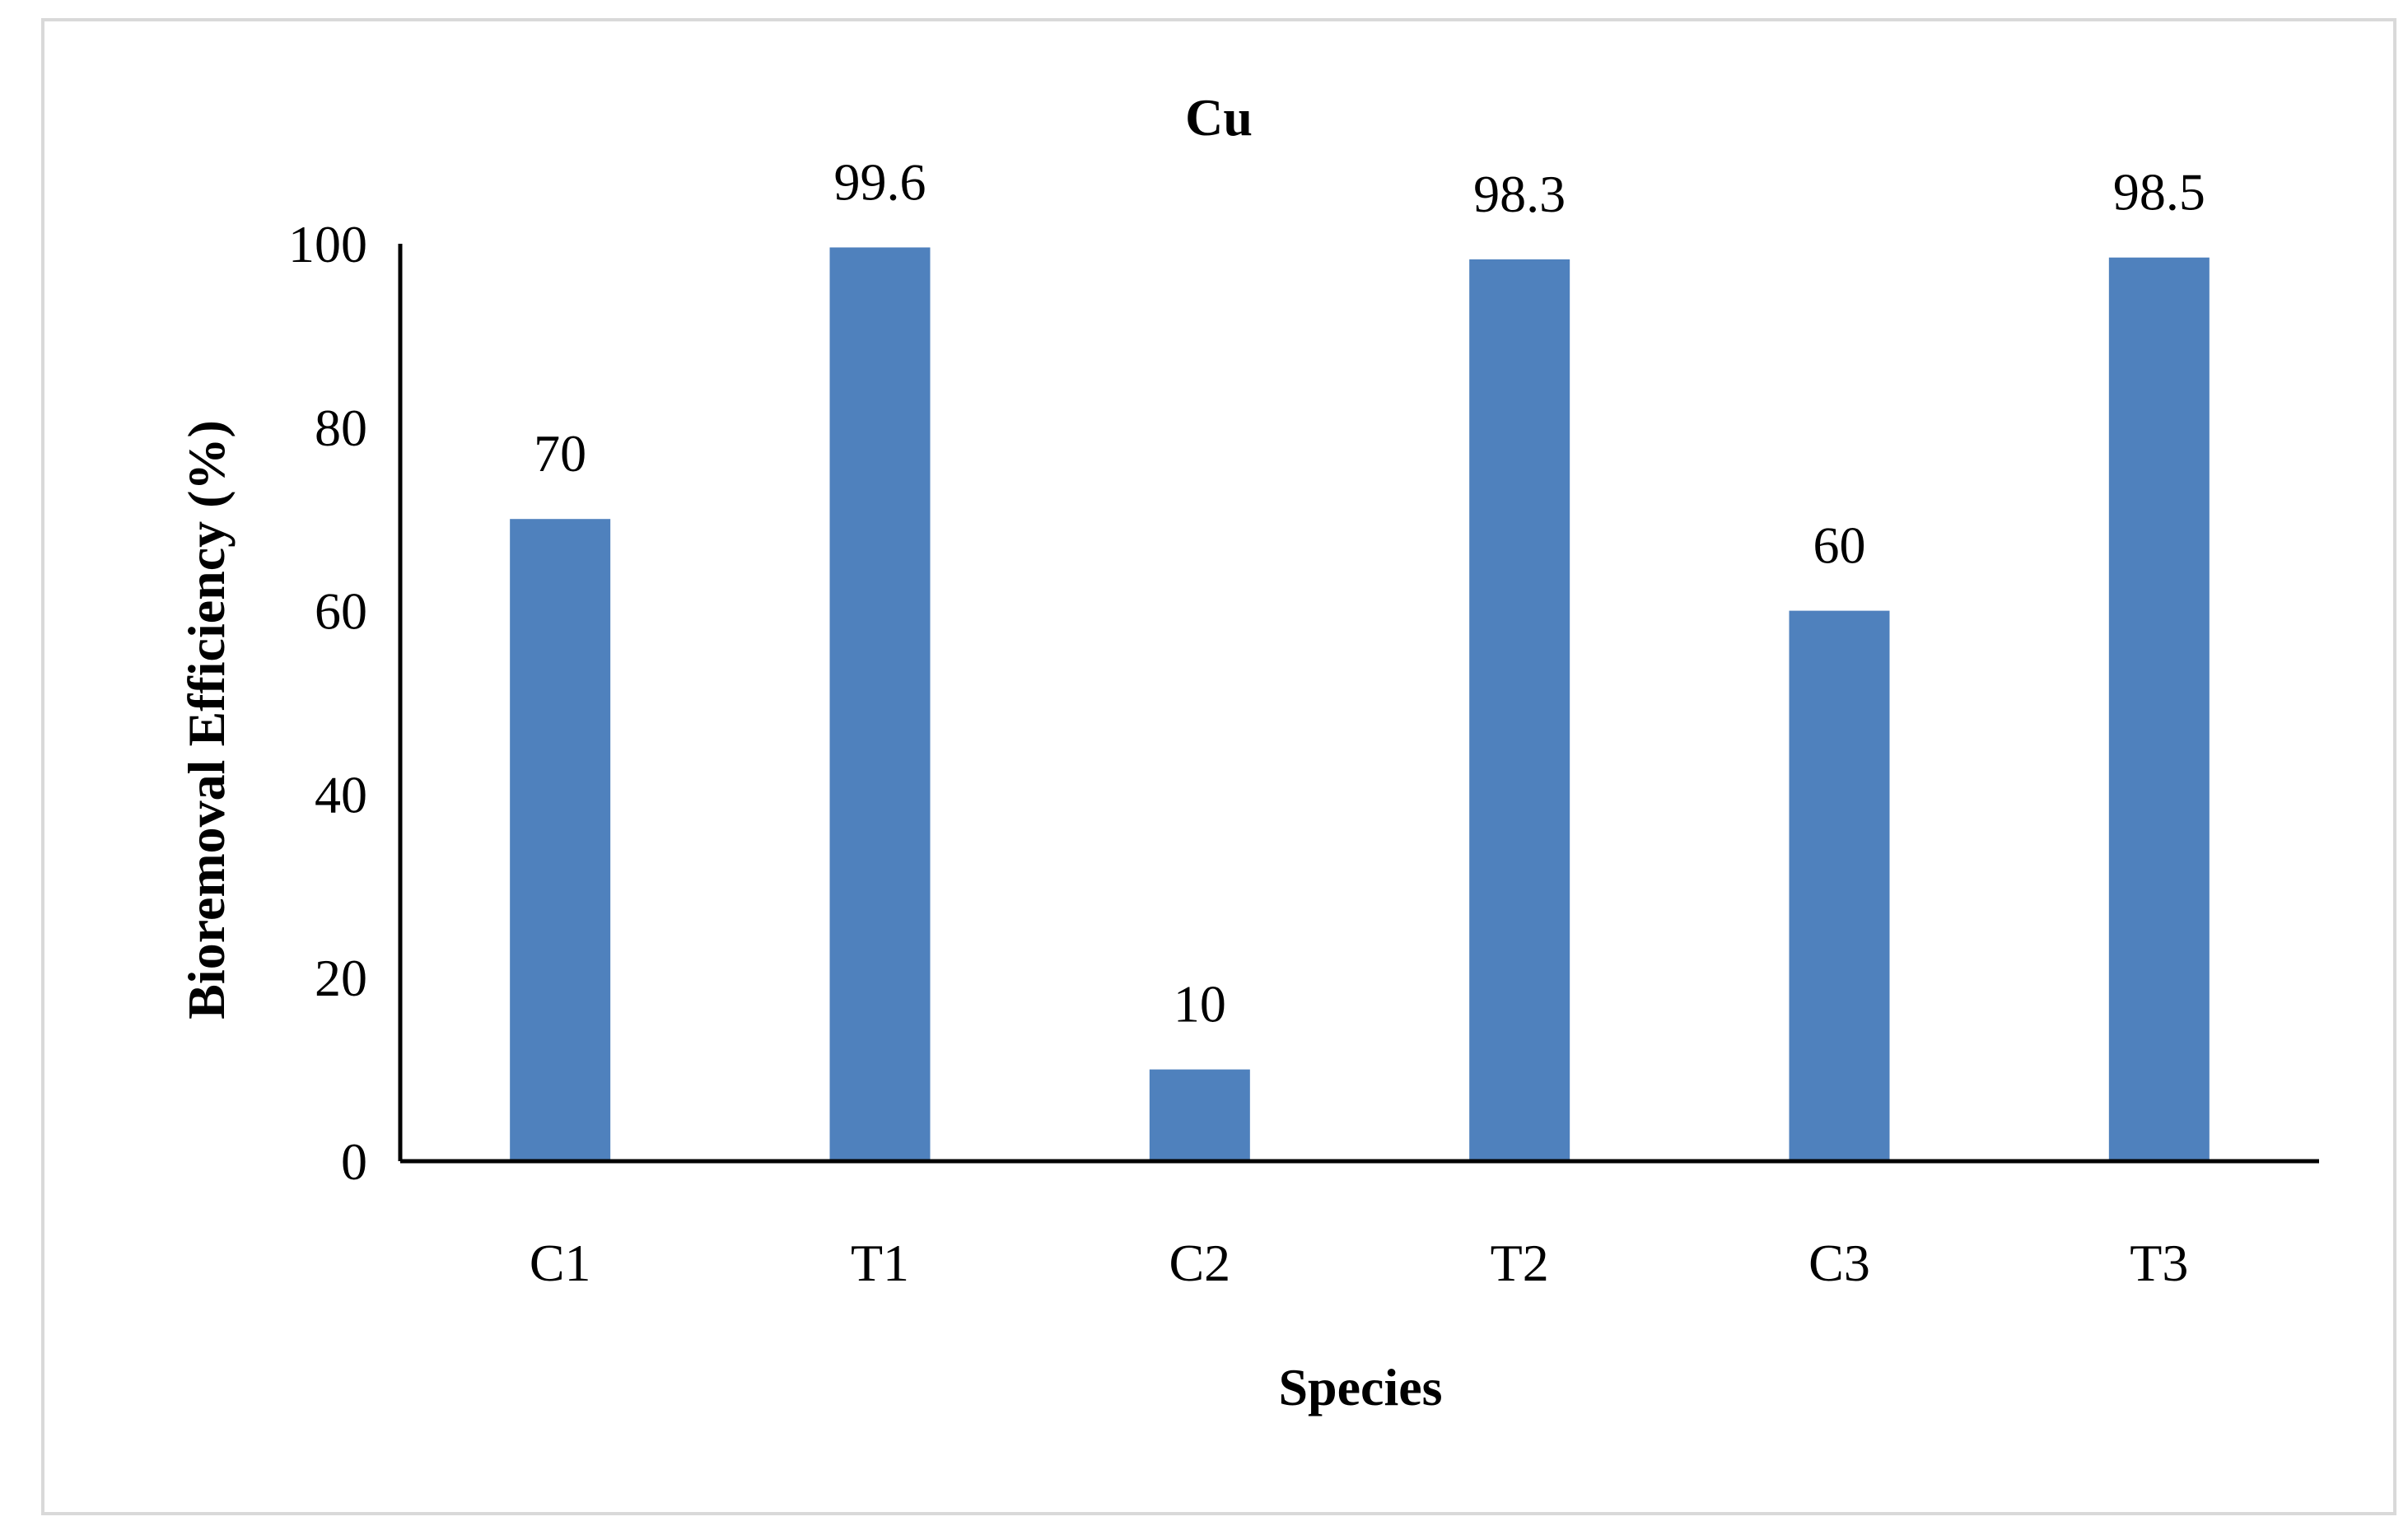 The image size is (2408, 1540). I want to click on bar-t3, so click(2159, 709).